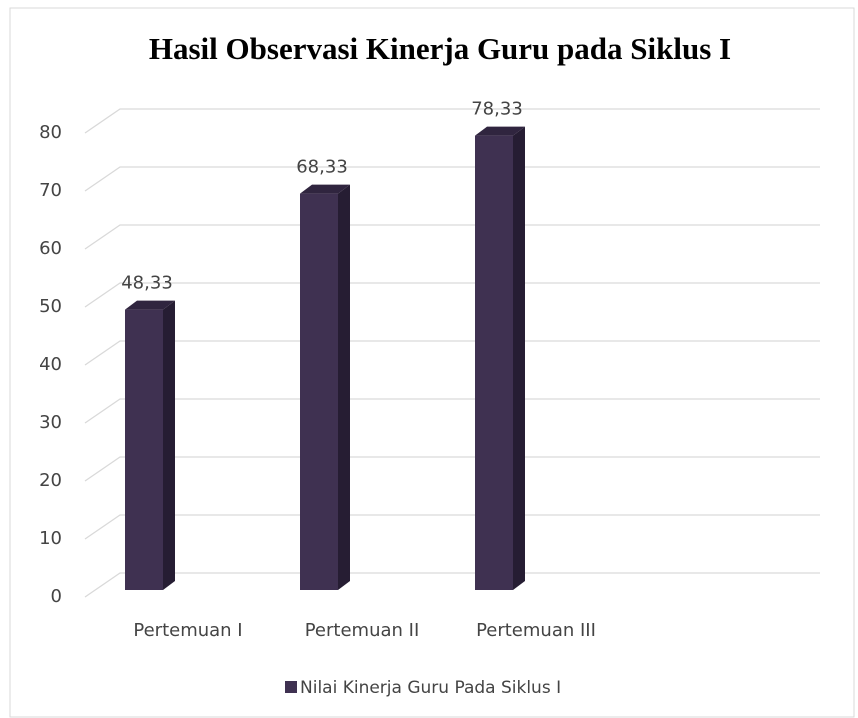 Image resolution: width=858 pixels, height=718 pixels. Describe the element at coordinates (50, 480) in the screenshot. I see `y-tick-label: 20` at that location.